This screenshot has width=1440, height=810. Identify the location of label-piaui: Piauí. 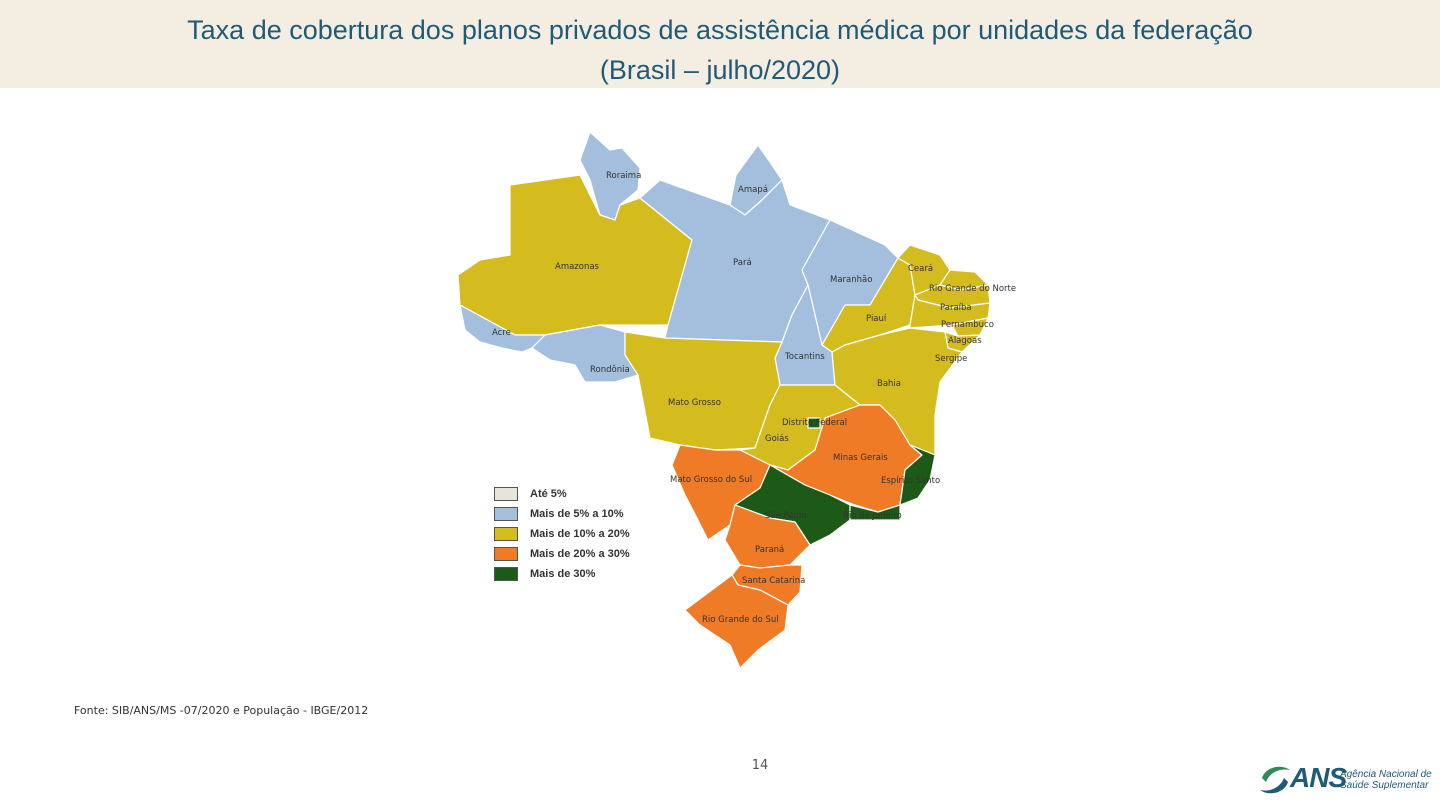
(876, 319).